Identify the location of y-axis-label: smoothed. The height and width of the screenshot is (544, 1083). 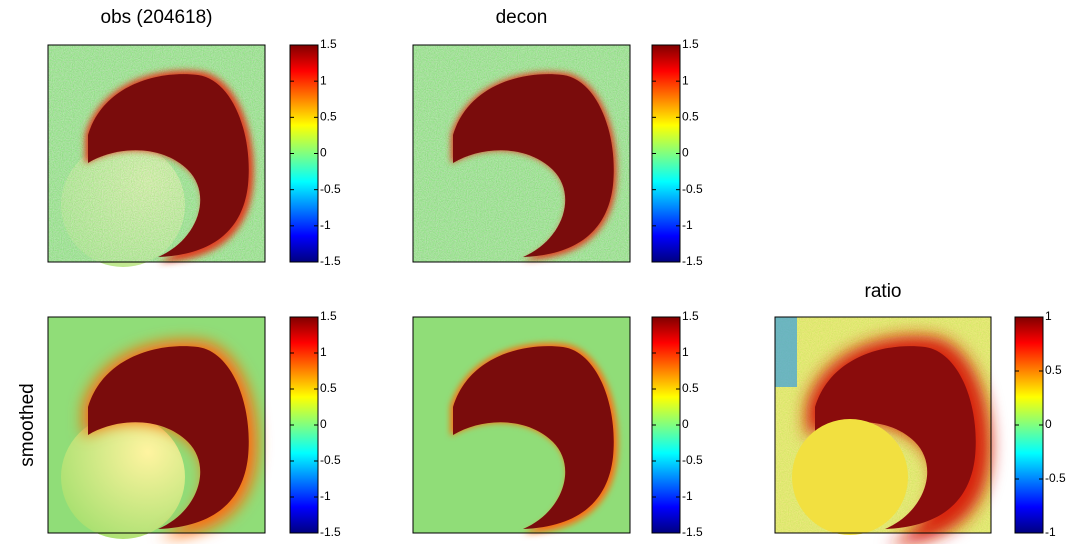
(27, 424).